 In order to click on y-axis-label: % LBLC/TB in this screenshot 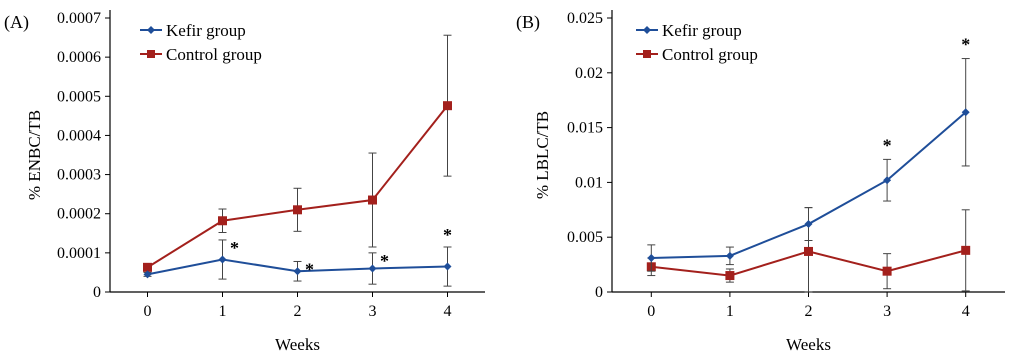, I will do `click(542, 155)`.